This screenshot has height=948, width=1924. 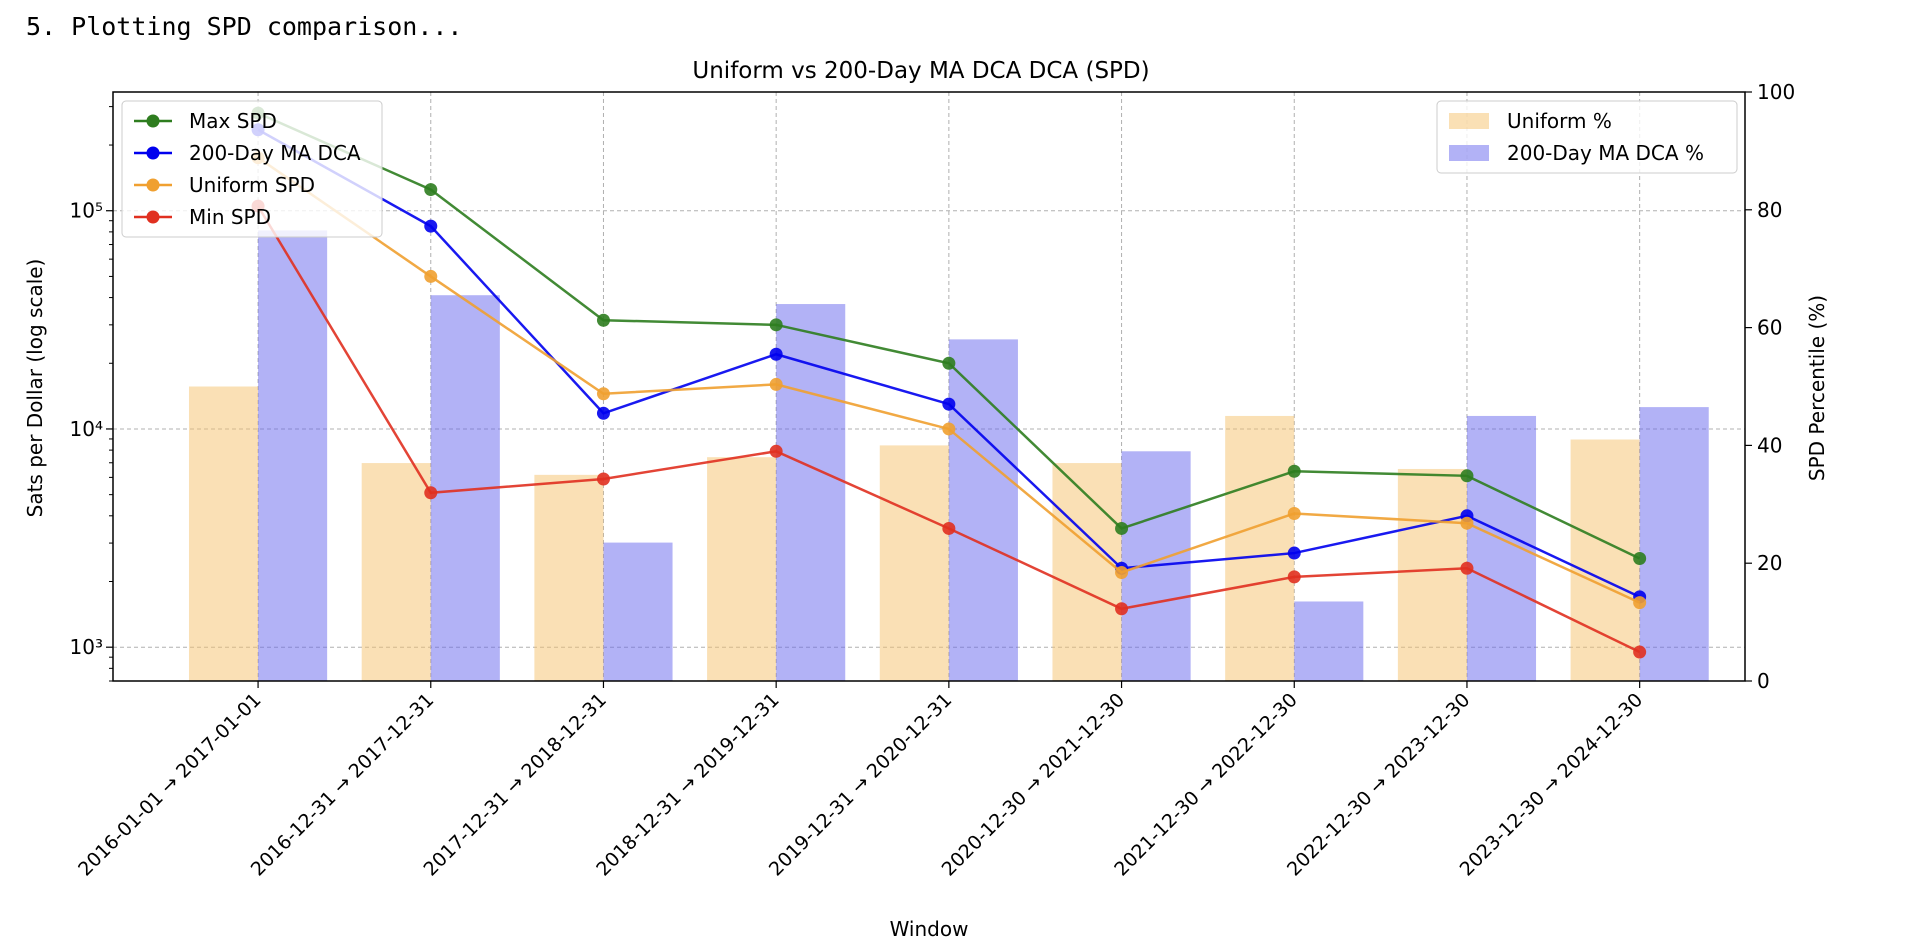 What do you see at coordinates (1763, 681) in the screenshot?
I see `tick-label-y-right: 0` at bounding box center [1763, 681].